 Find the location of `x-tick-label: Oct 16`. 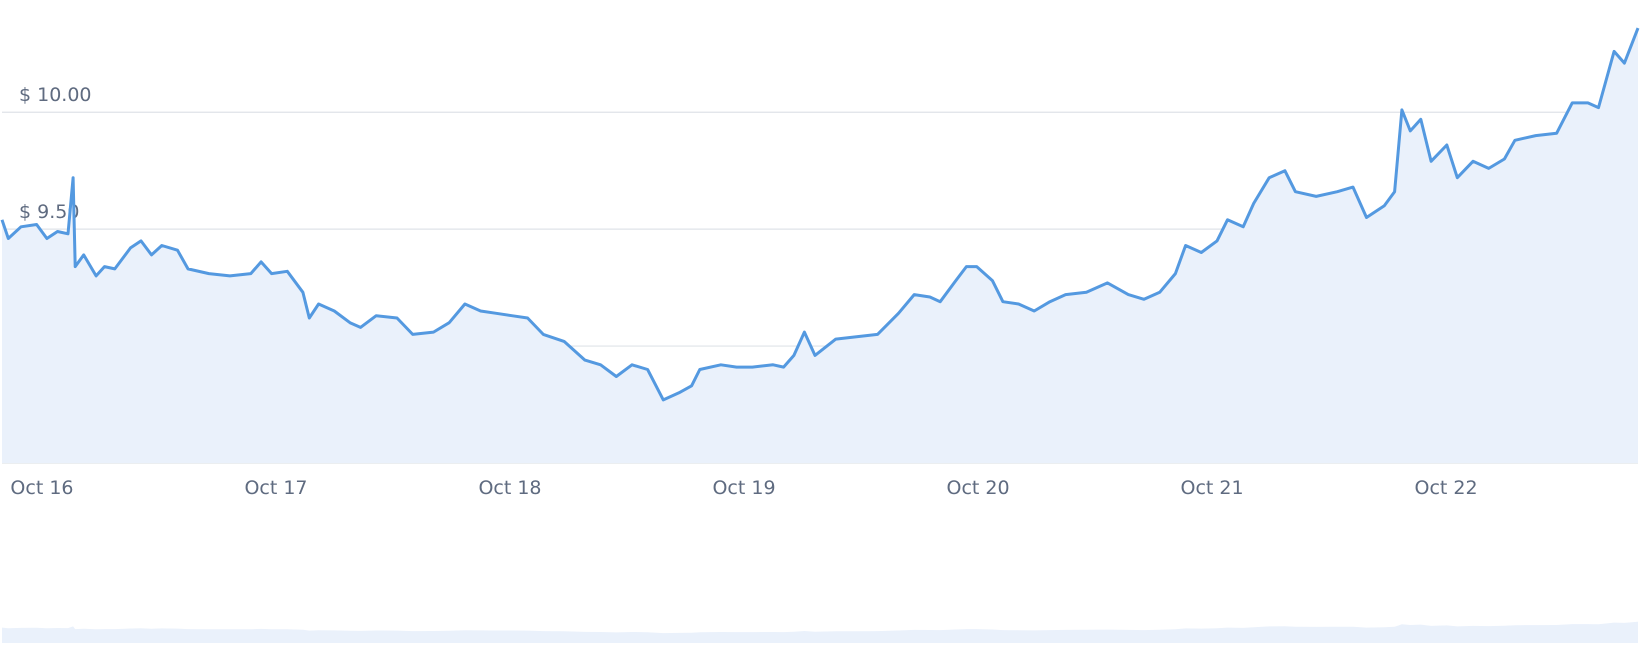

x-tick-label: Oct 16 is located at coordinates (41, 488).